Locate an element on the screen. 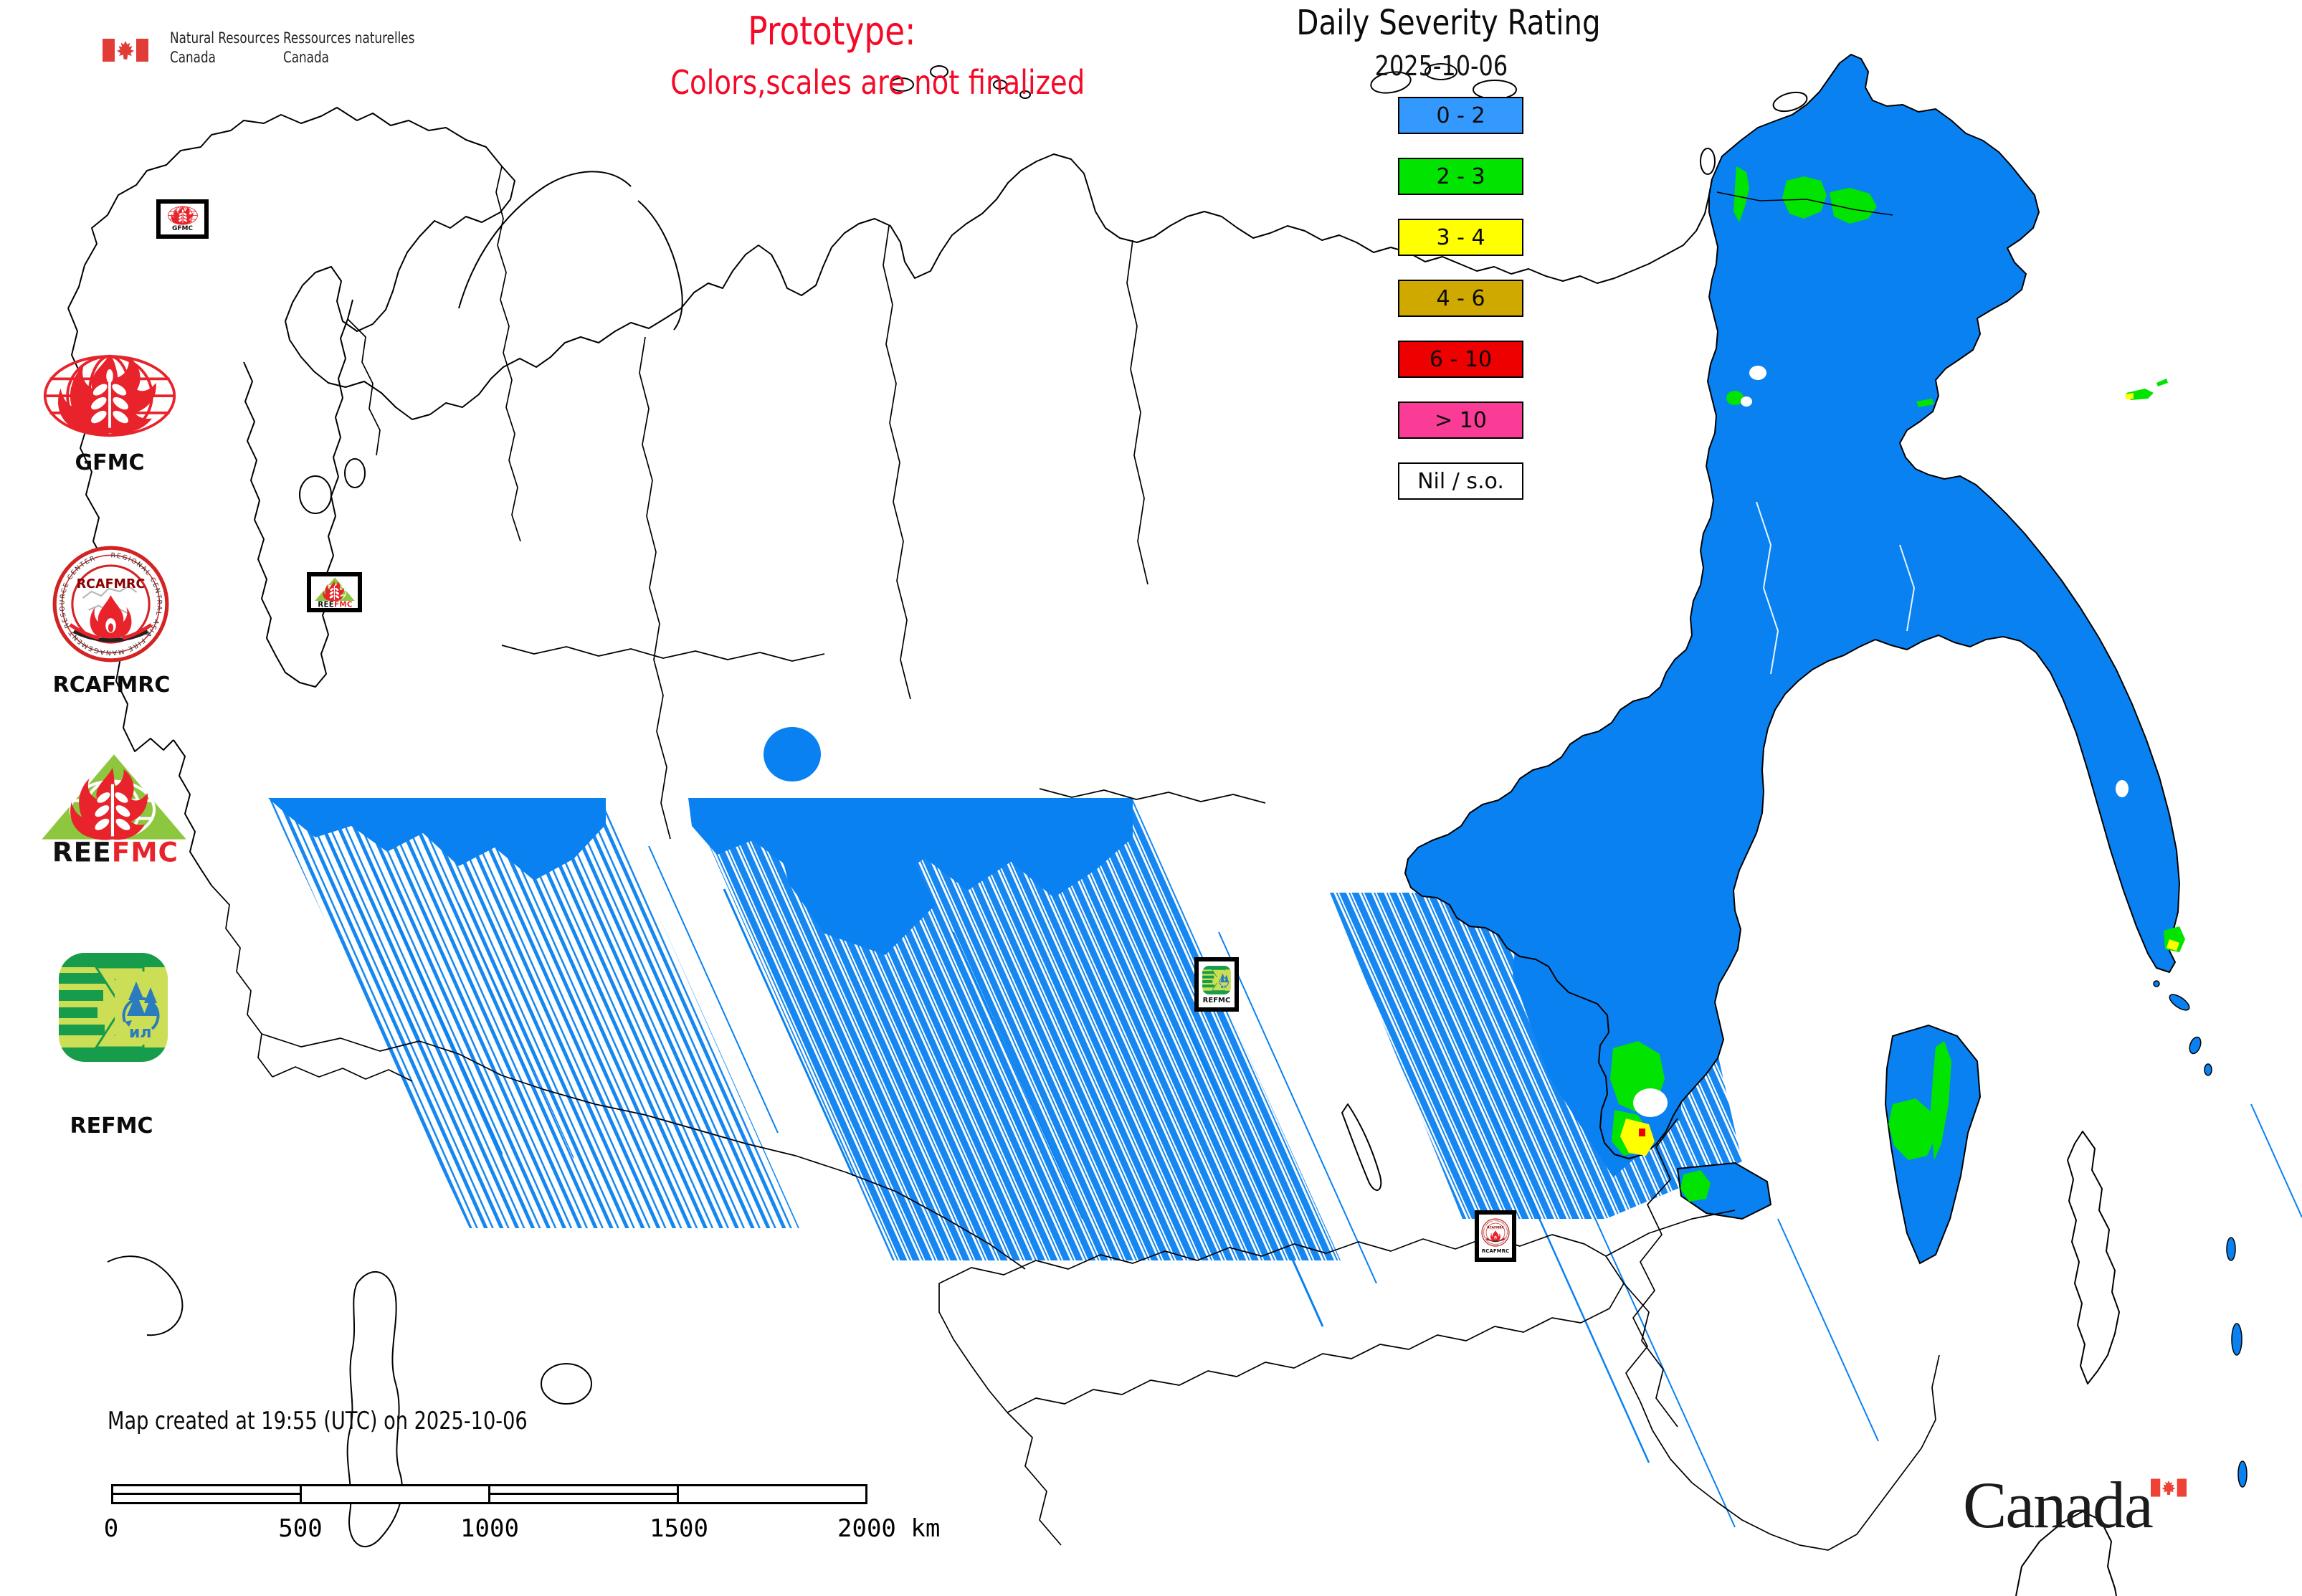 This screenshot has width=2302, height=1596. canada-wordmark: Canada is located at coordinates (2058, 1505).